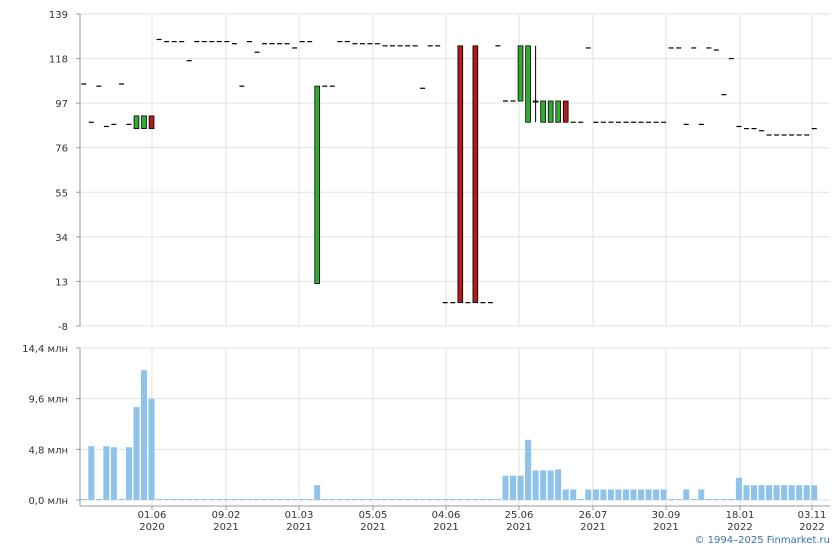  What do you see at coordinates (152, 515) in the screenshot?
I see `x-tick-day: 01.06` at bounding box center [152, 515].